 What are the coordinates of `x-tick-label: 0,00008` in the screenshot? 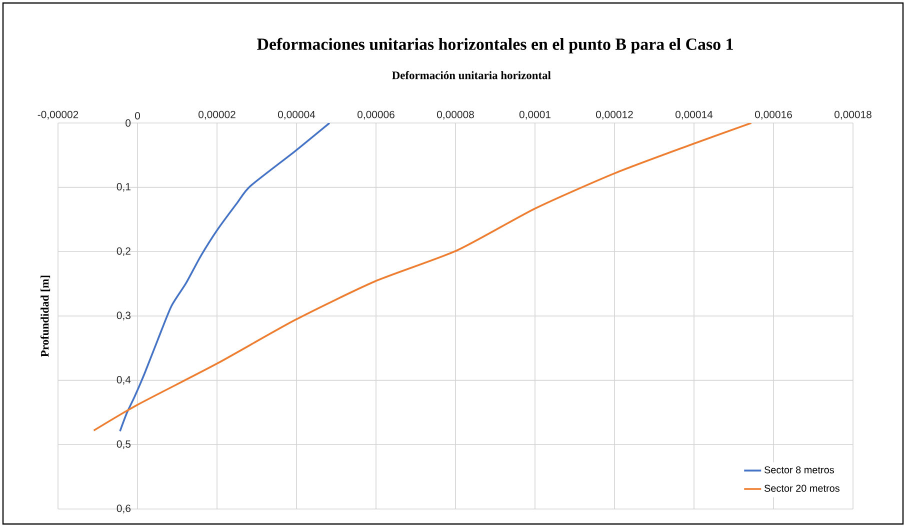 It's located at (455, 115).